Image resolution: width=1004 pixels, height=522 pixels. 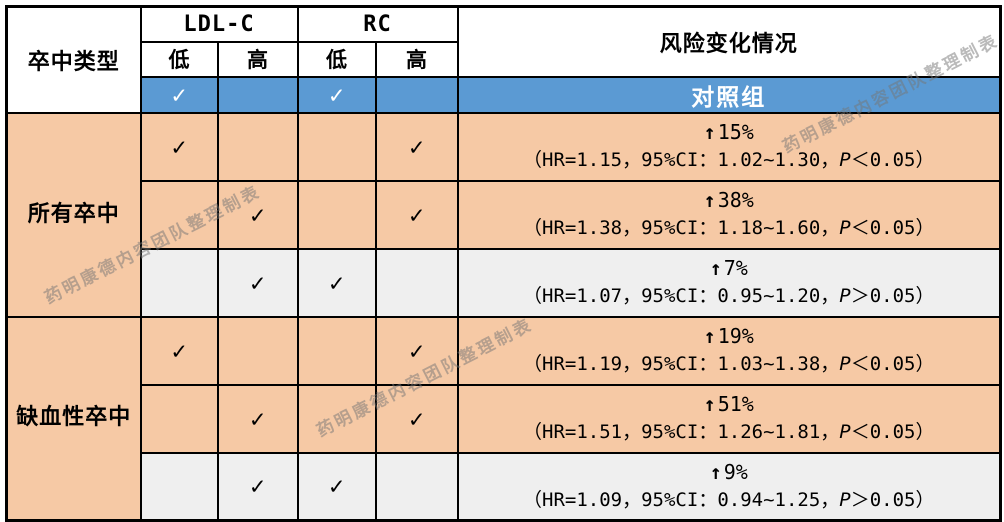 I want to click on risk-percent: ↑ 19%, so click(x=729, y=336).